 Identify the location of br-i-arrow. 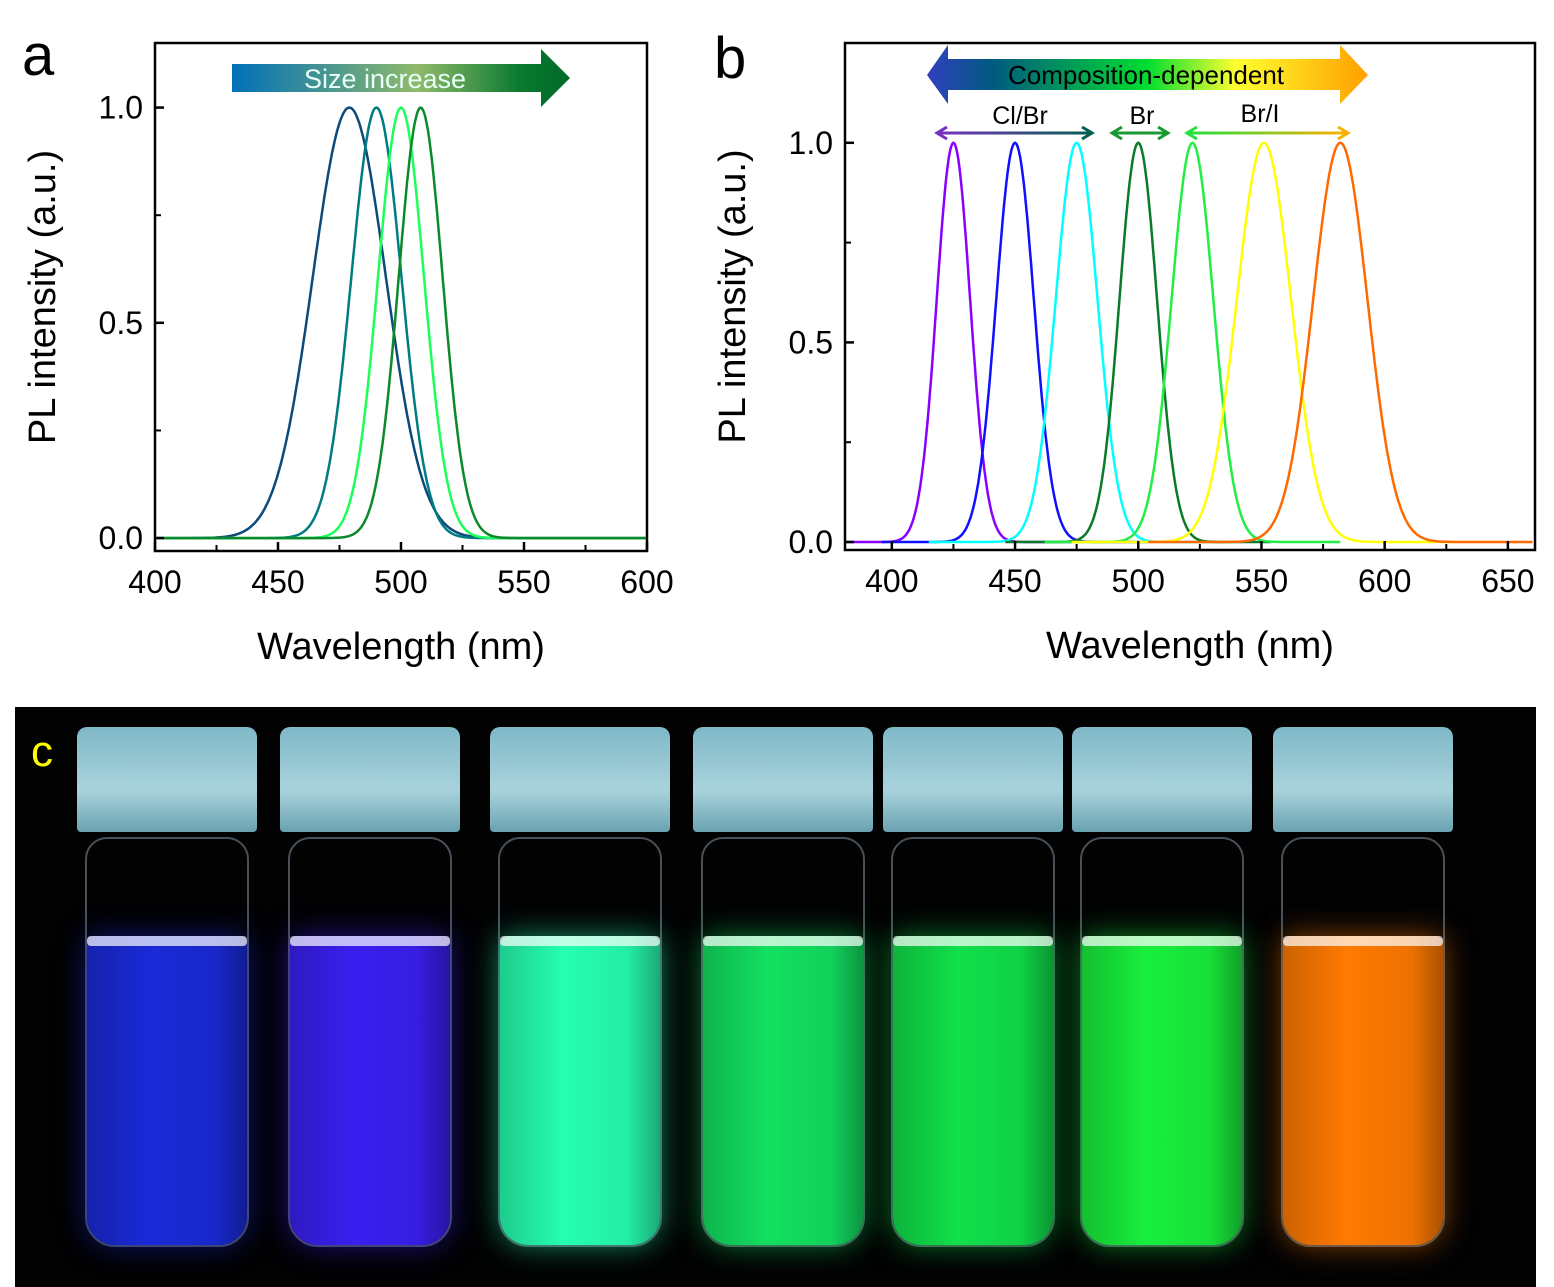
(1267, 133).